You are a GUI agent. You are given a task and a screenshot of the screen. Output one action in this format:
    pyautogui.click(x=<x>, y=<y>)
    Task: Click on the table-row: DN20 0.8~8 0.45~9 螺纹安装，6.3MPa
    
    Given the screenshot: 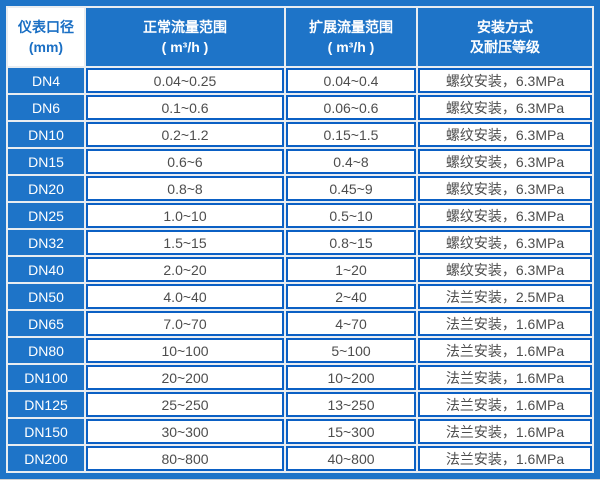 What is the action you would take?
    pyautogui.click(x=300, y=188)
    